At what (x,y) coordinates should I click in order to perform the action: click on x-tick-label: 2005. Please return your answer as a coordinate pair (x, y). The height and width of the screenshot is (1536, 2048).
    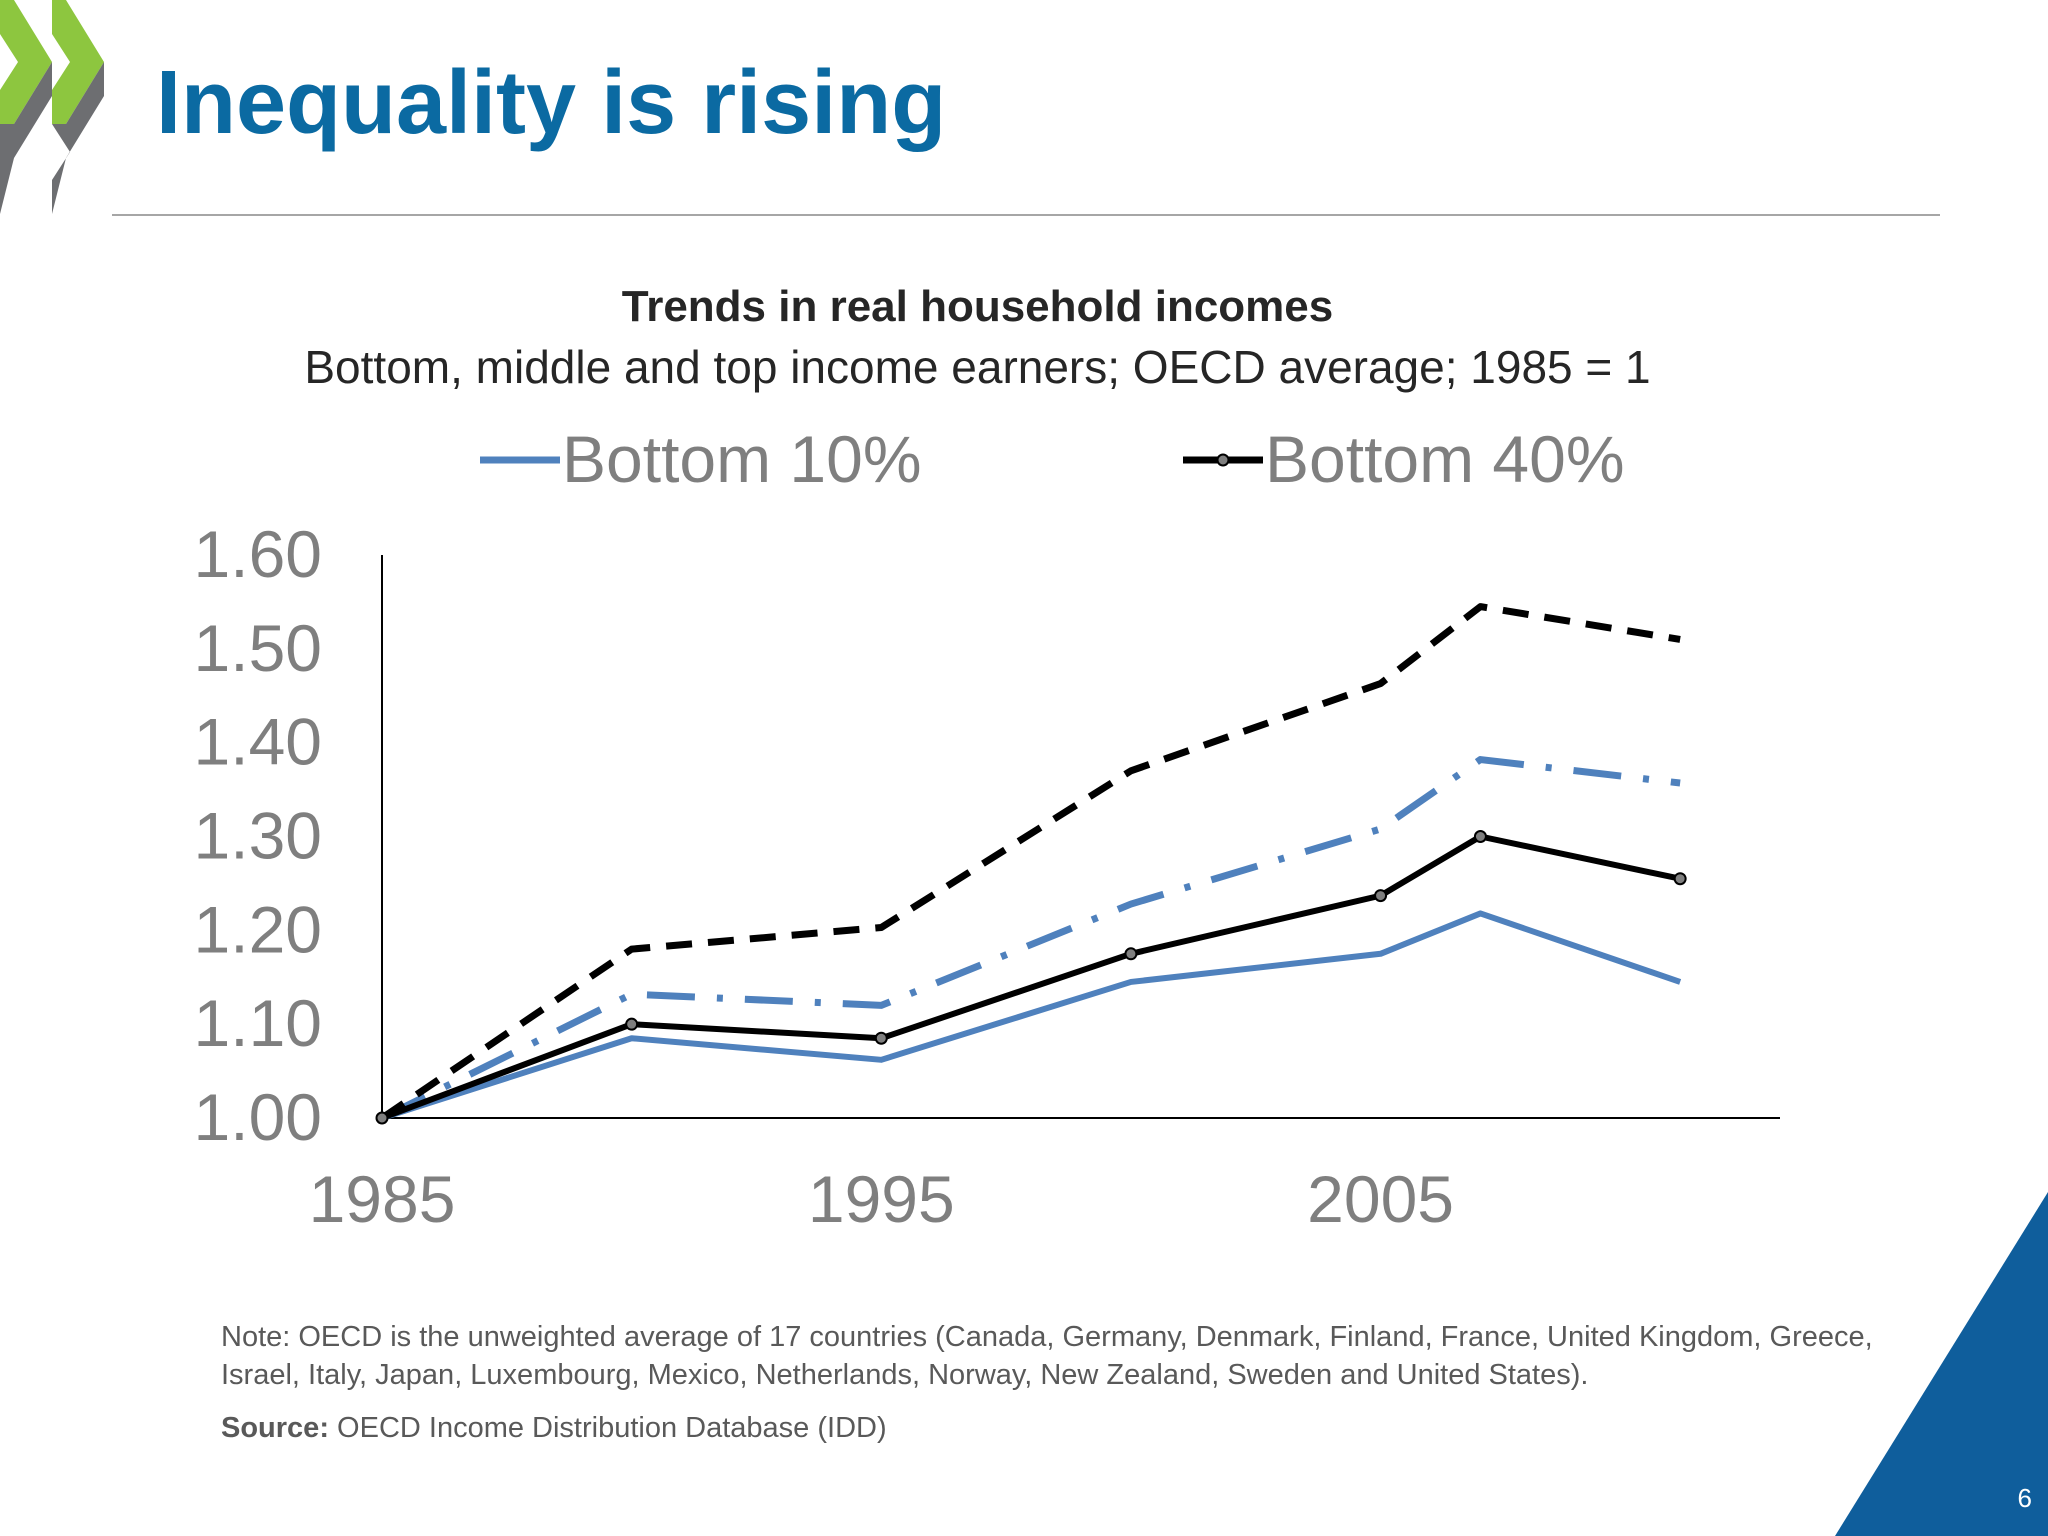
    Looking at the image, I should click on (1380, 1199).